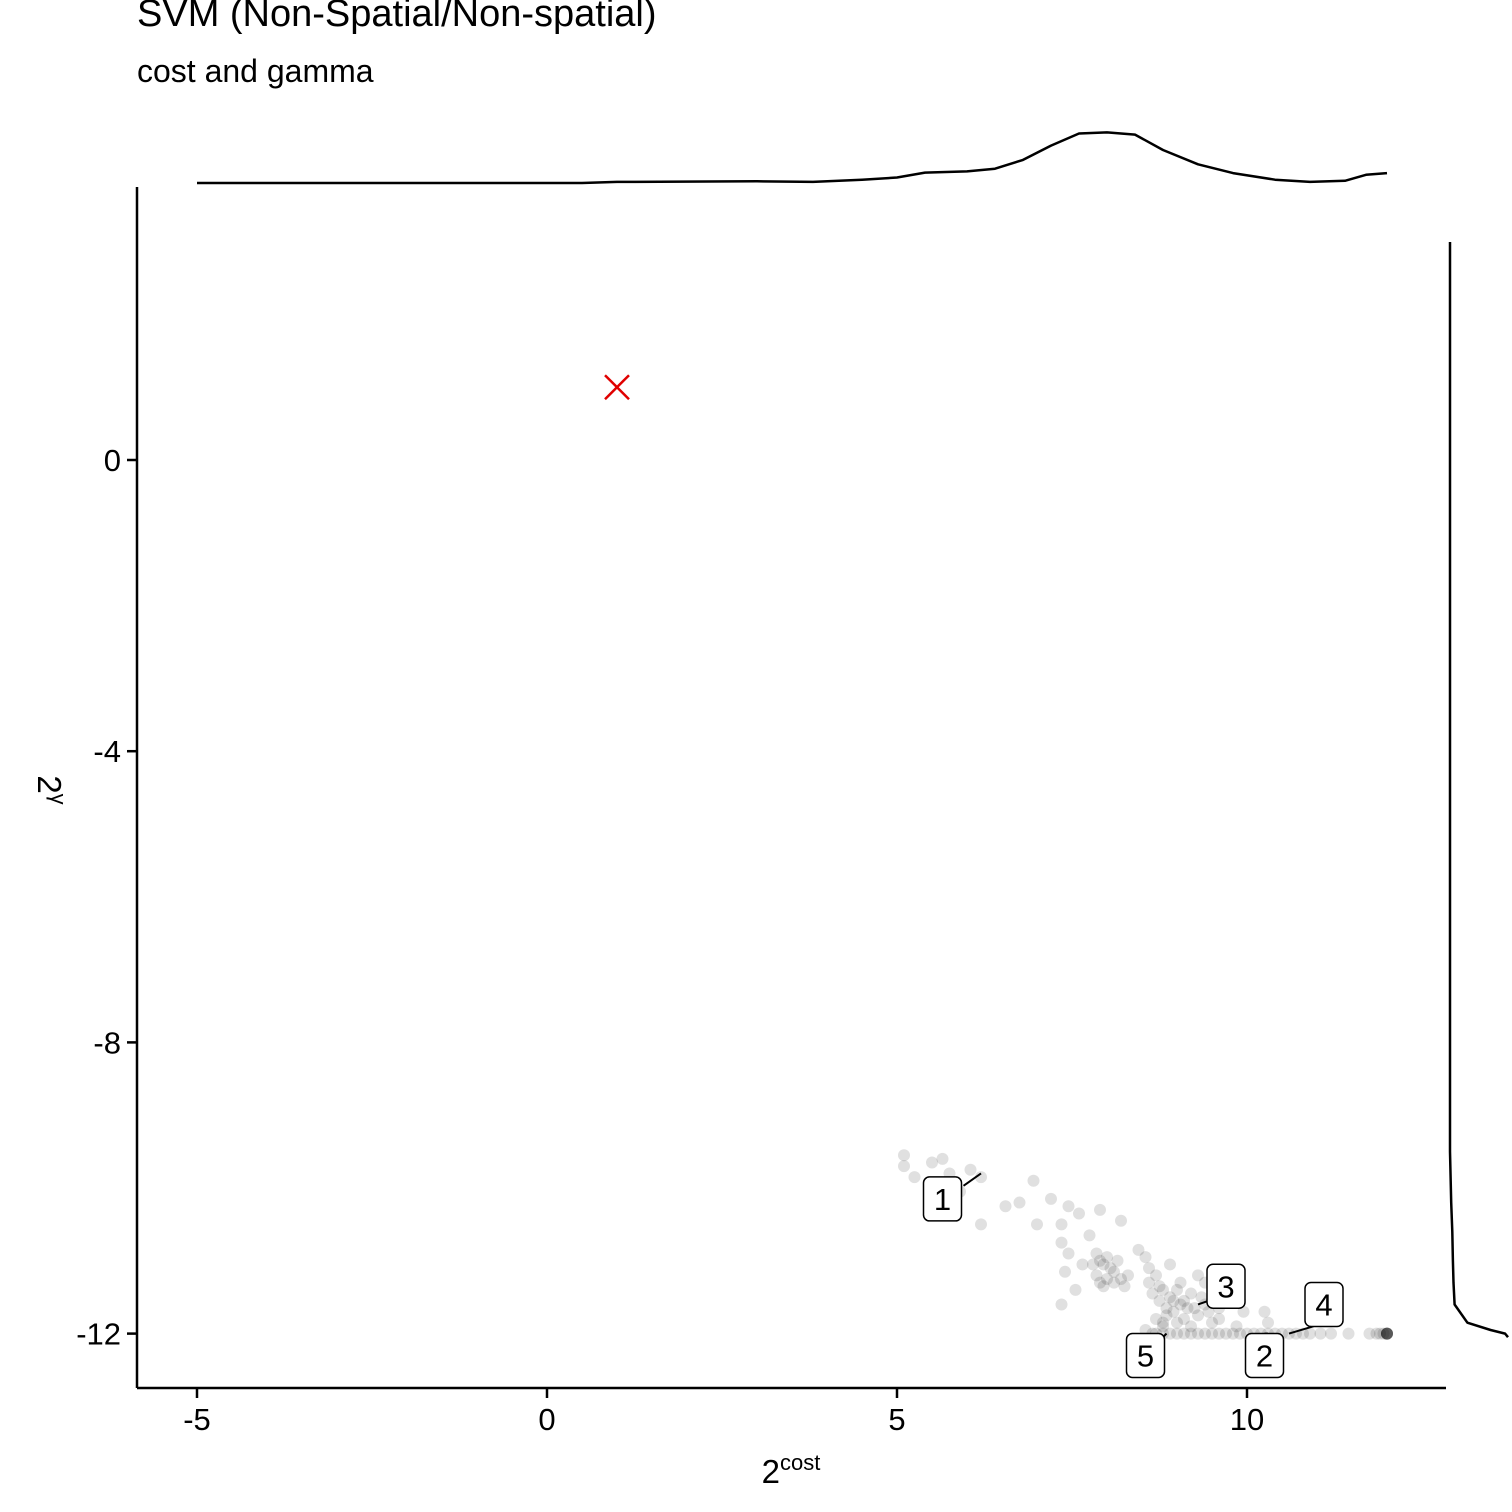 Image resolution: width=1512 pixels, height=1512 pixels. Describe the element at coordinates (112, 460) in the screenshot. I see `y-tick-label: 0` at that location.